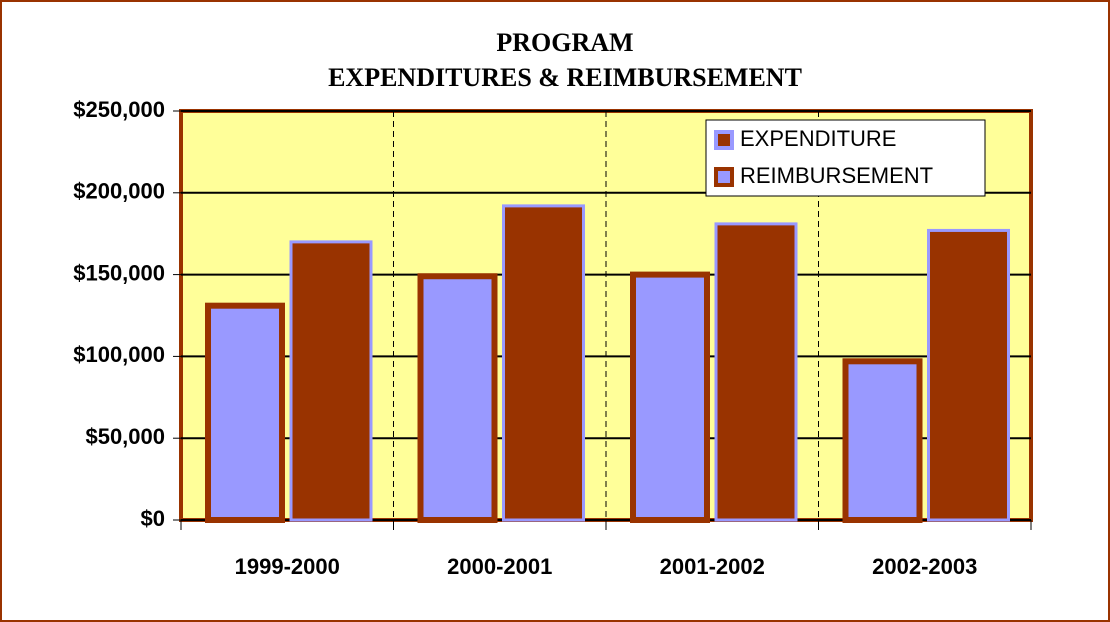 This screenshot has width=1110, height=622. What do you see at coordinates (845, 158) in the screenshot?
I see `legend` at bounding box center [845, 158].